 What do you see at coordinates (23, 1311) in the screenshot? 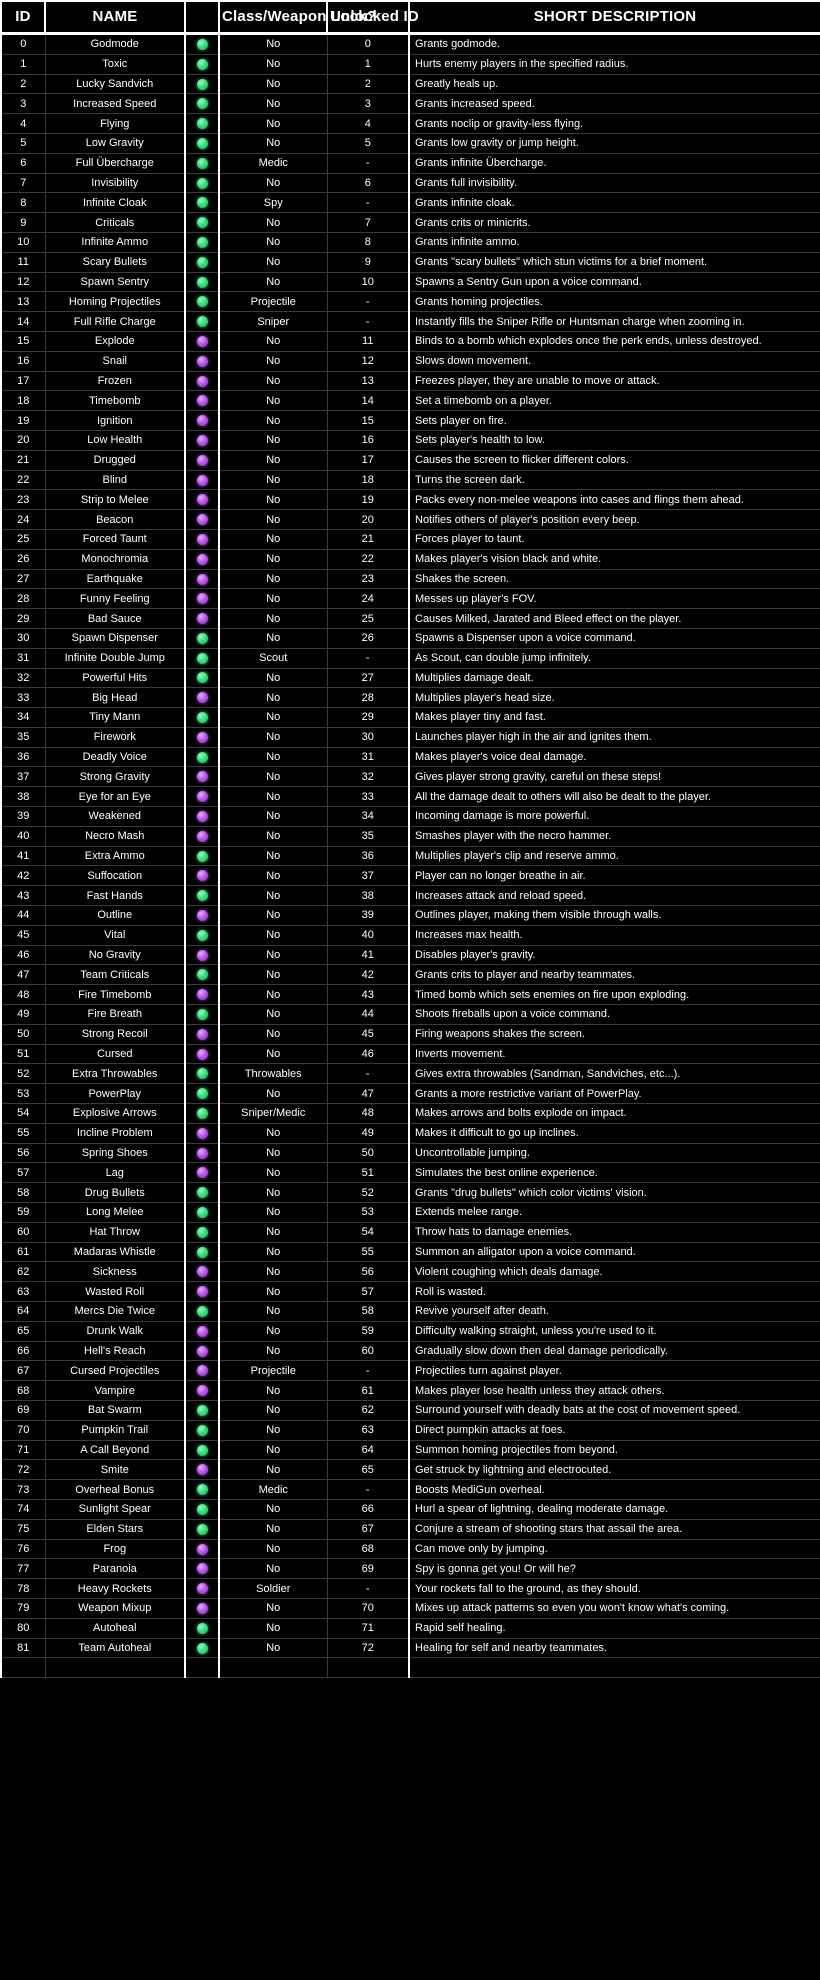
I see `perk-id-cell: 64` at bounding box center [23, 1311].